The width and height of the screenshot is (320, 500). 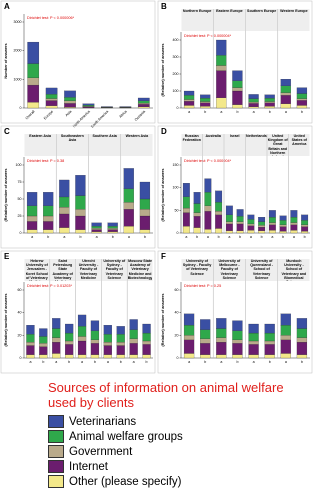 I want to click on y-tick-label: 150, so click(x=176, y=165).